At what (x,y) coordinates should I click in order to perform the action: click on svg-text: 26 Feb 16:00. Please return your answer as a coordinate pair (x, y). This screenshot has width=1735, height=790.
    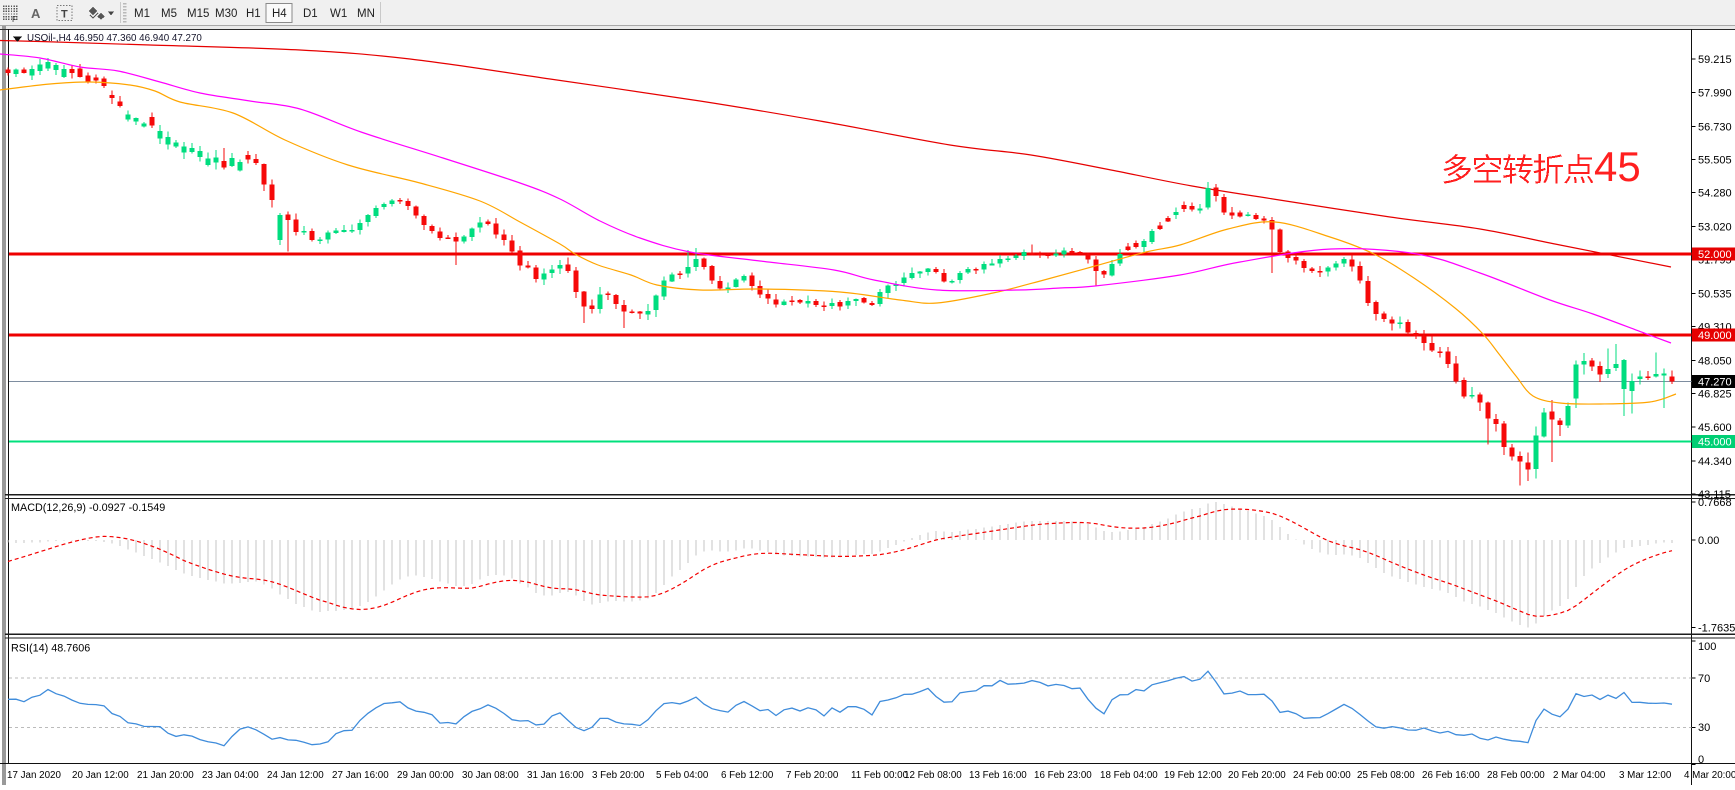
    Looking at the image, I should click on (1451, 775).